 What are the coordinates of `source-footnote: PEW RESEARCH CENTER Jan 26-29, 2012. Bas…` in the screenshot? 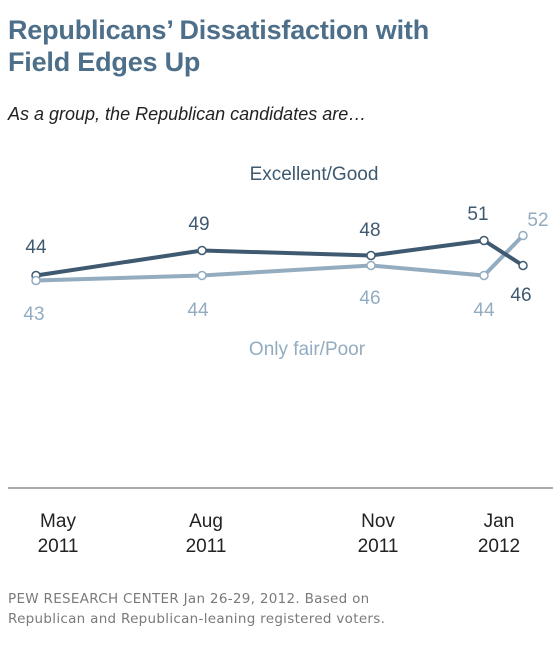 It's located at (280, 609).